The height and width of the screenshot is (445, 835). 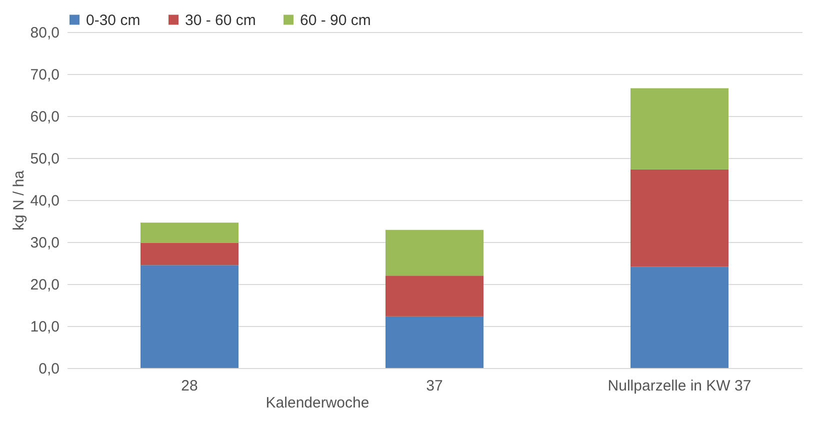 What do you see at coordinates (19, 200) in the screenshot?
I see `y-axis-title: kg N / ha` at bounding box center [19, 200].